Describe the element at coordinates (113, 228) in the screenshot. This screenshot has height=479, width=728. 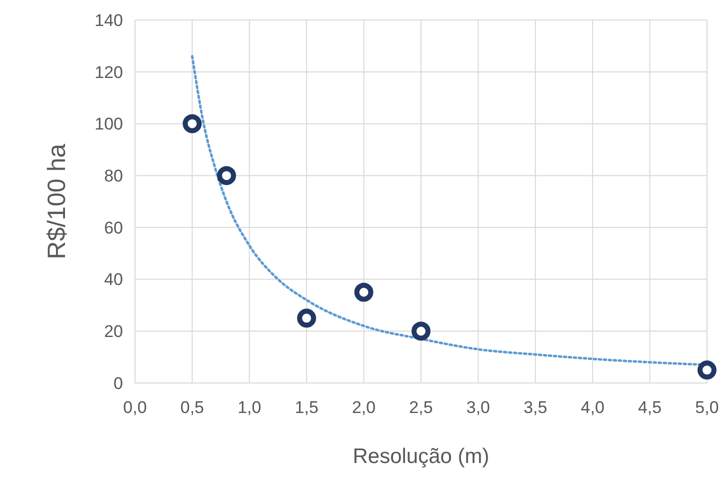
I see `y-tick-label: 60` at that location.